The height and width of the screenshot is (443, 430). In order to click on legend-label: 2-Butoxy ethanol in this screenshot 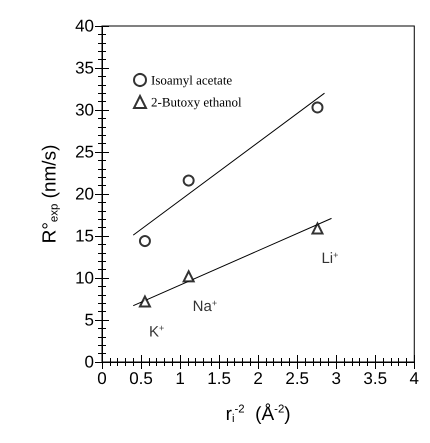, I will do `click(196, 102)`.